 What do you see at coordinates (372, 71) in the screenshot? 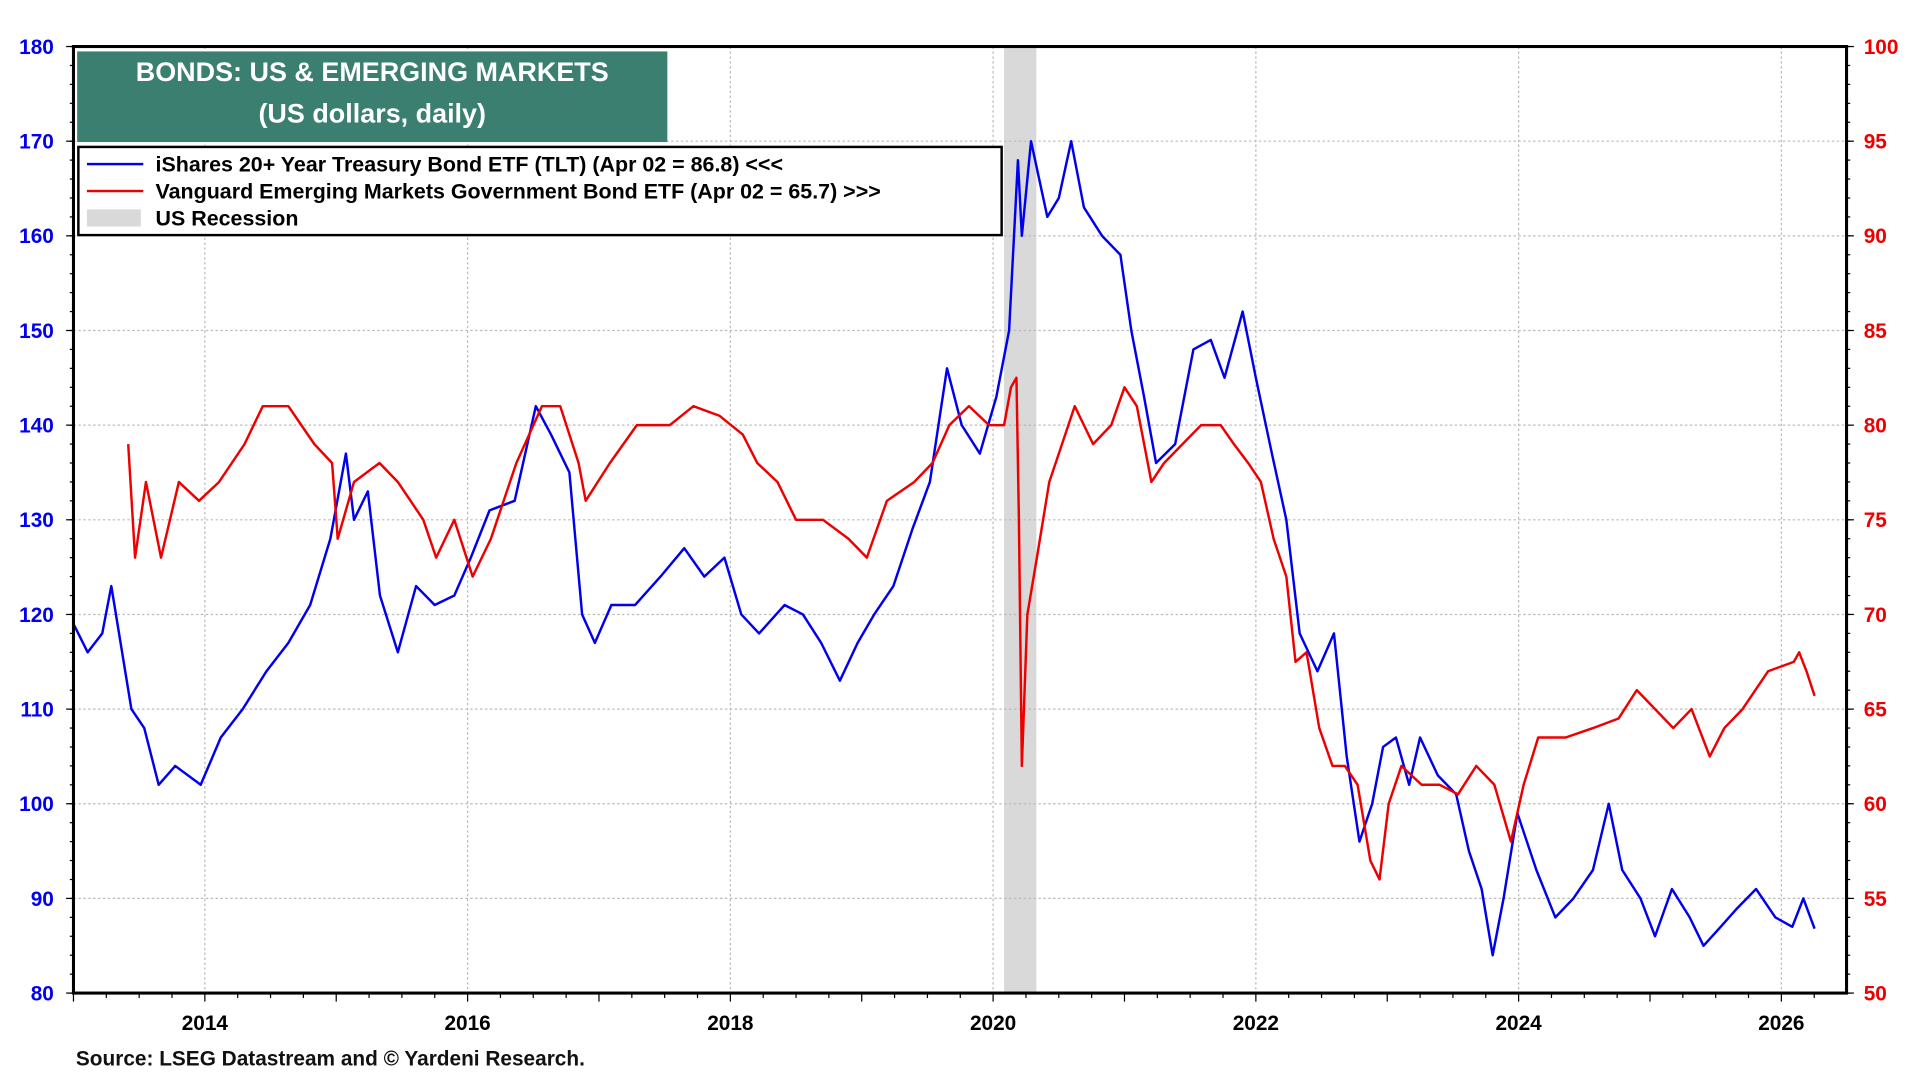
I see `chart-title: BONDS: US & EMERGING MARKETS` at bounding box center [372, 71].